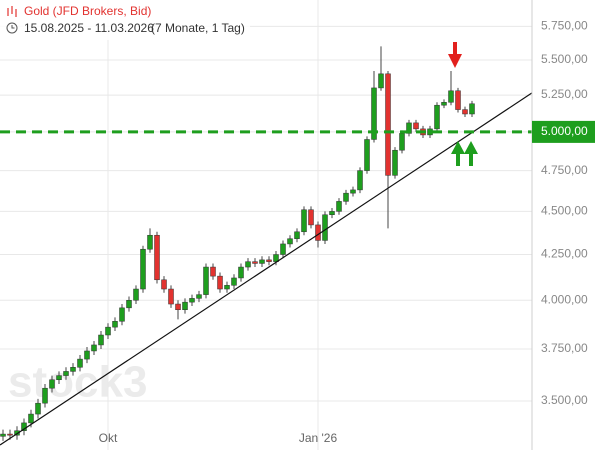  Describe the element at coordinates (564, 170) in the screenshot. I see `y-tick-label: 4.750,00` at that location.